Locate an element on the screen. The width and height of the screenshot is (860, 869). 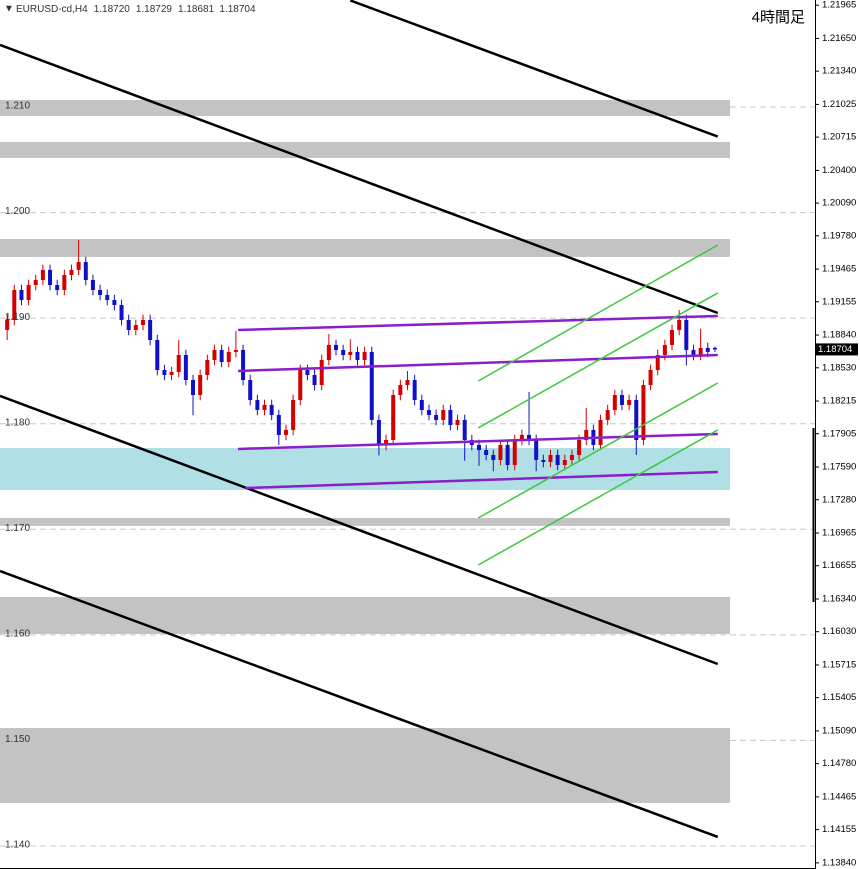
y-tick-label: 1.19155 is located at coordinates (839, 301).